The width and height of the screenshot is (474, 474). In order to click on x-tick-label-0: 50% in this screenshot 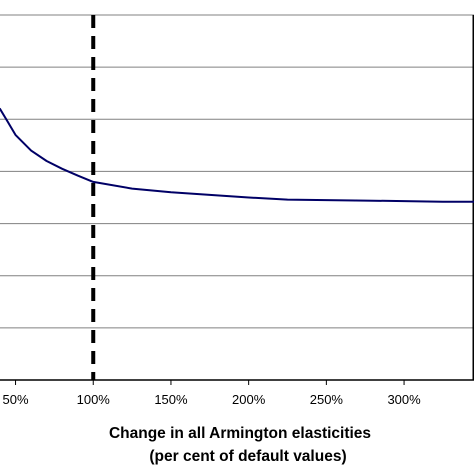, I will do `click(16, 399)`.